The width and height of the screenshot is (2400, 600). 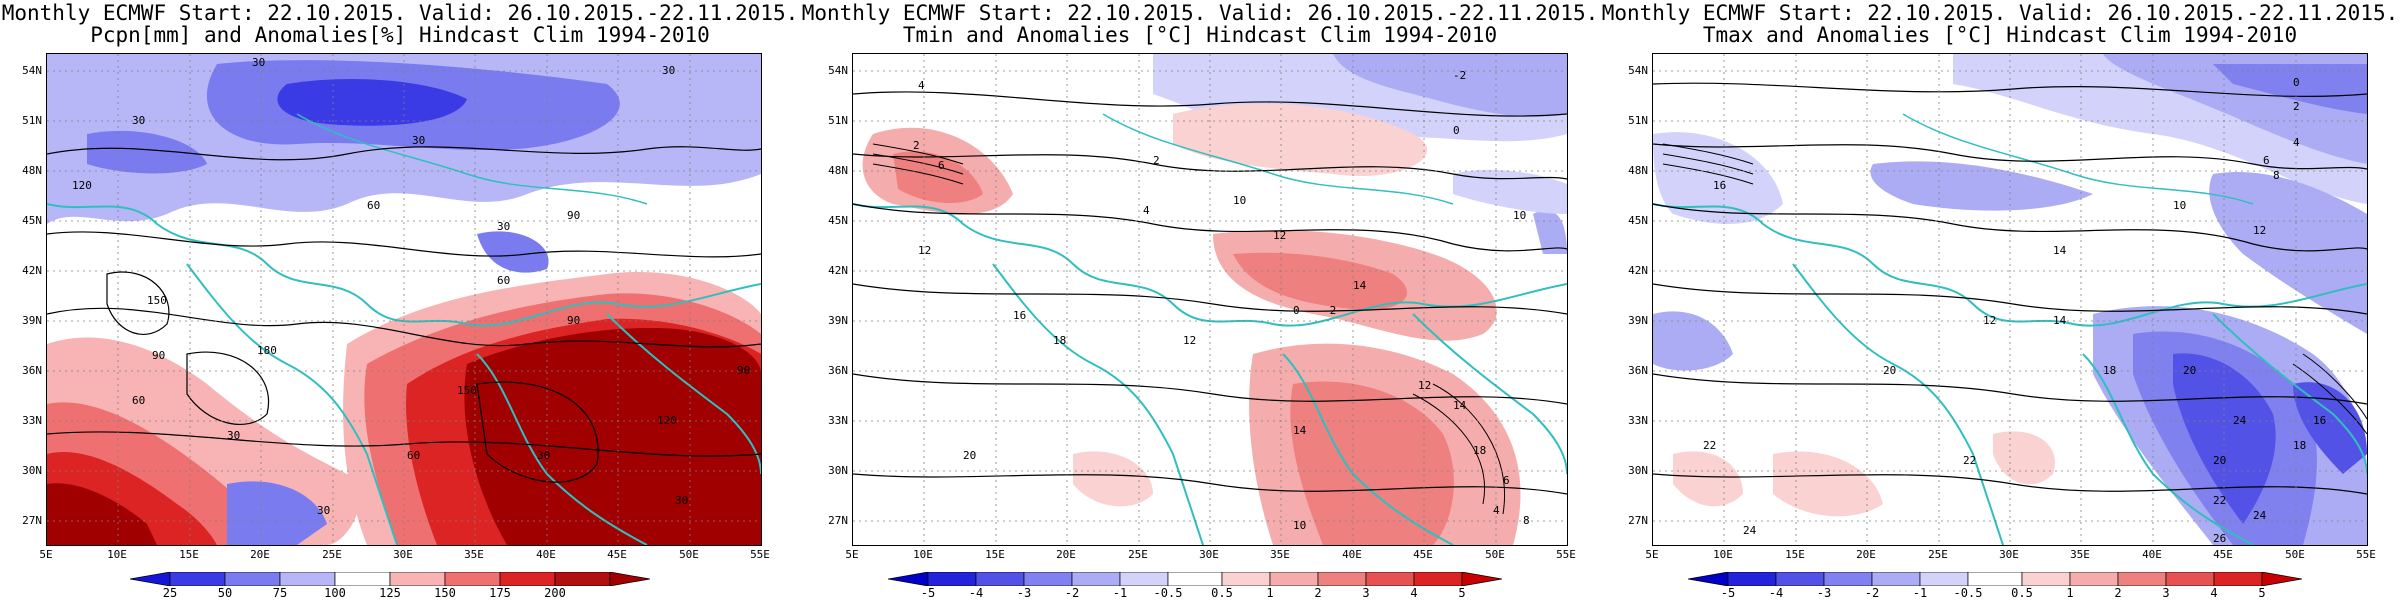 I want to click on lat-label: 54N, so click(x=1638, y=70).